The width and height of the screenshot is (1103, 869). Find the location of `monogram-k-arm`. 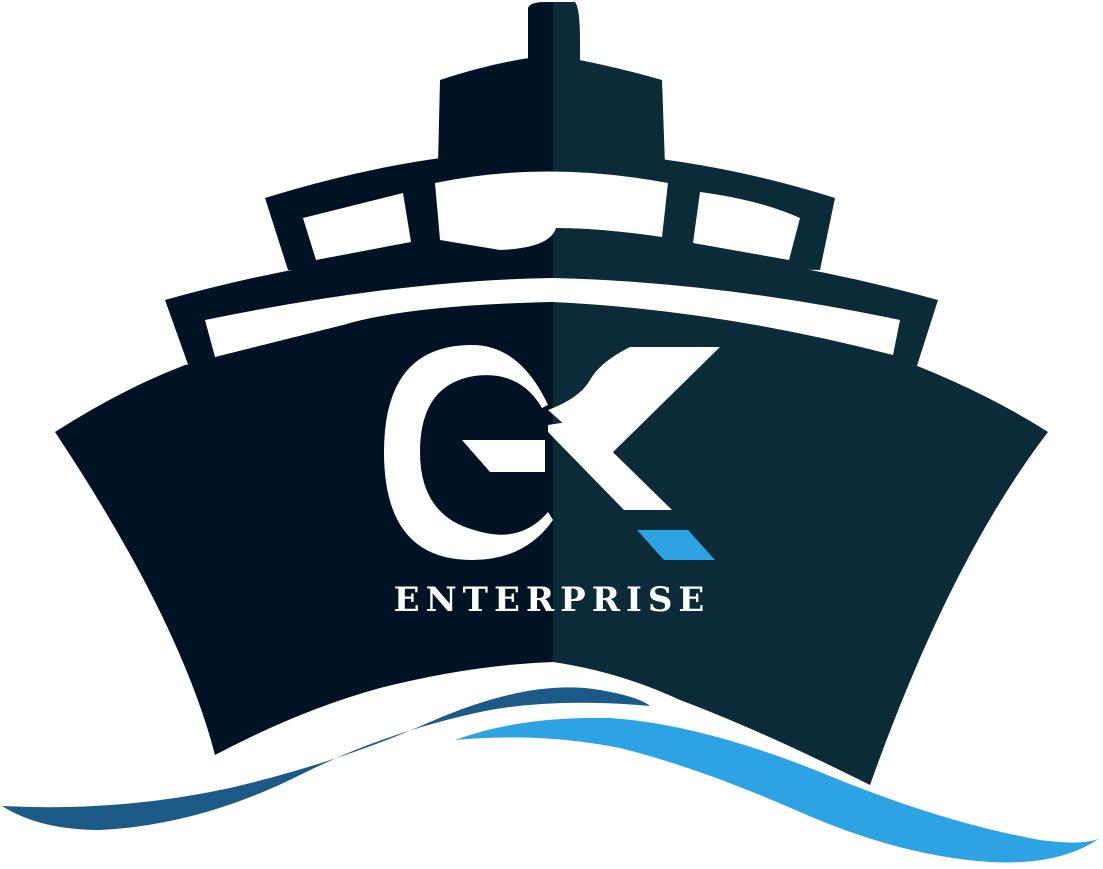

monogram-k-arm is located at coordinates (634, 401).